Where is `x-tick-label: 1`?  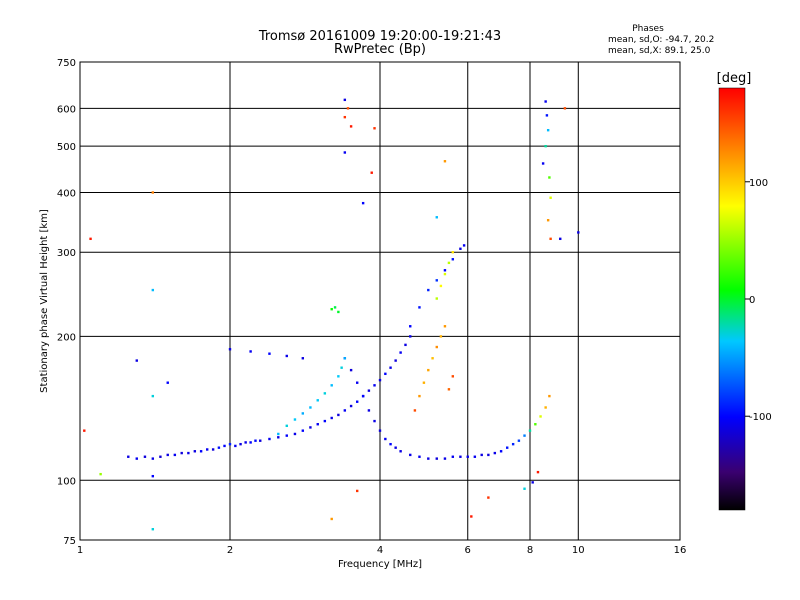 x-tick-label: 1 is located at coordinates (80, 550).